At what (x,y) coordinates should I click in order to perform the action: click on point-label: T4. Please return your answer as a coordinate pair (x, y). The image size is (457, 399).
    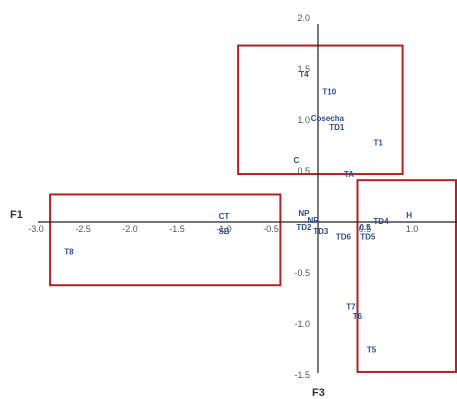
    Looking at the image, I should click on (304, 74).